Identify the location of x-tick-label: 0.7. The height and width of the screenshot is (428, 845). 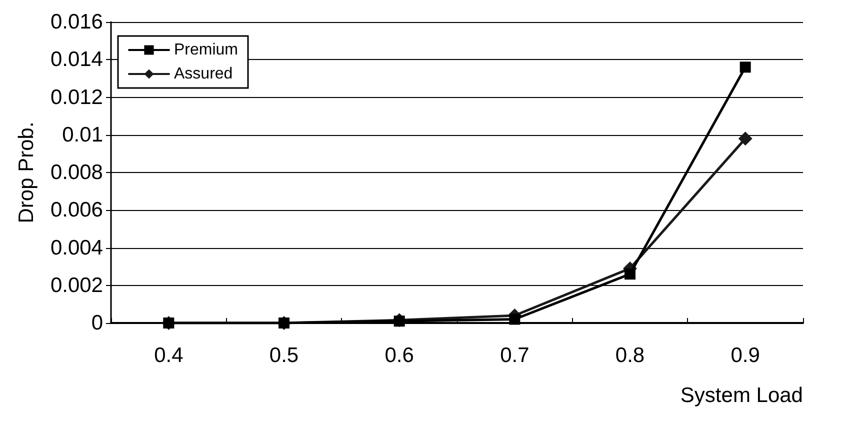
(515, 355).